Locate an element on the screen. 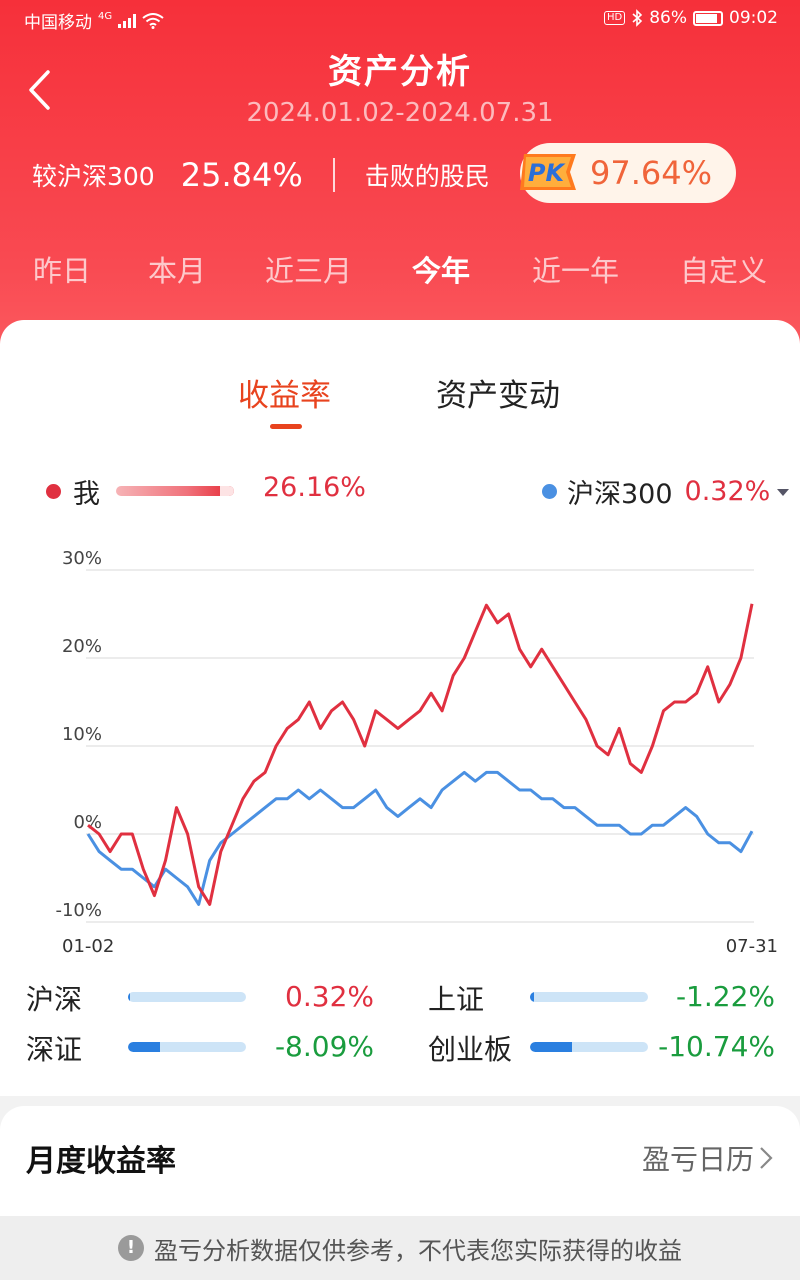 The image size is (800, 1280). index-value-sz: -8.09% is located at coordinates (324, 1046).